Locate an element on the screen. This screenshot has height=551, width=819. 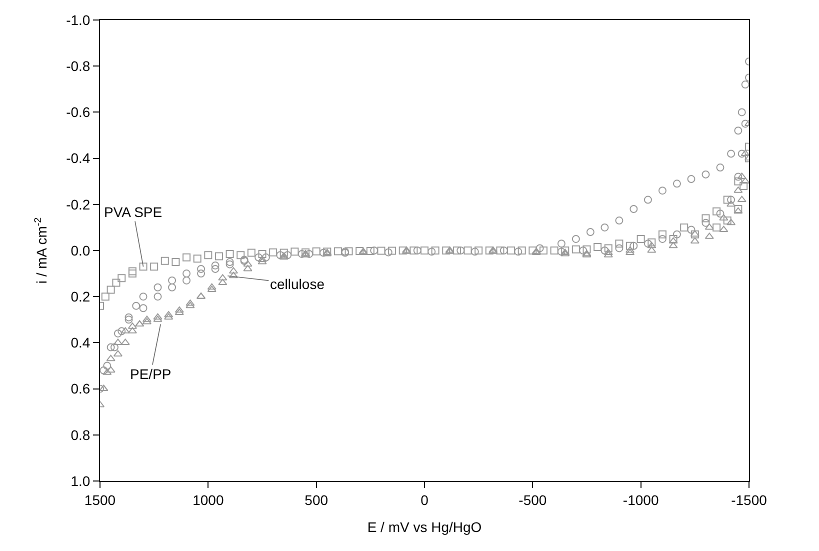
y-tick-label: 0.4 is located at coordinates (80, 342).